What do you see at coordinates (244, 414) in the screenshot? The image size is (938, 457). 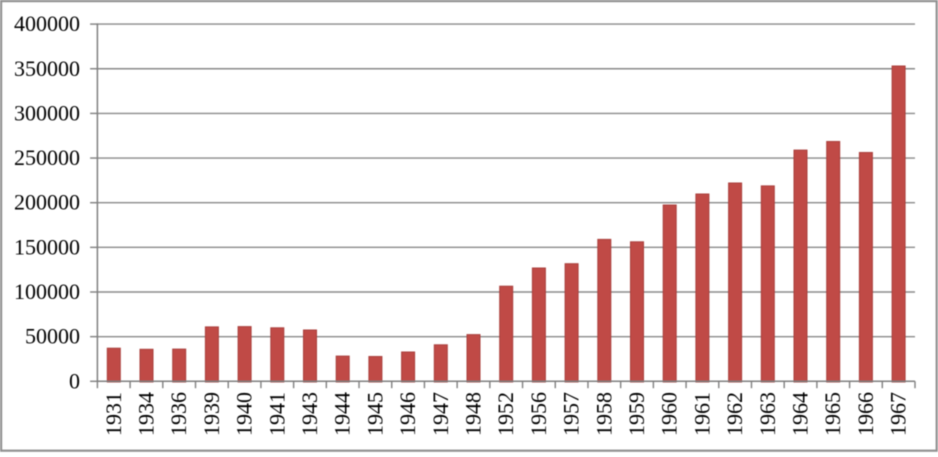 I see `svg-text: 1940` at bounding box center [244, 414].